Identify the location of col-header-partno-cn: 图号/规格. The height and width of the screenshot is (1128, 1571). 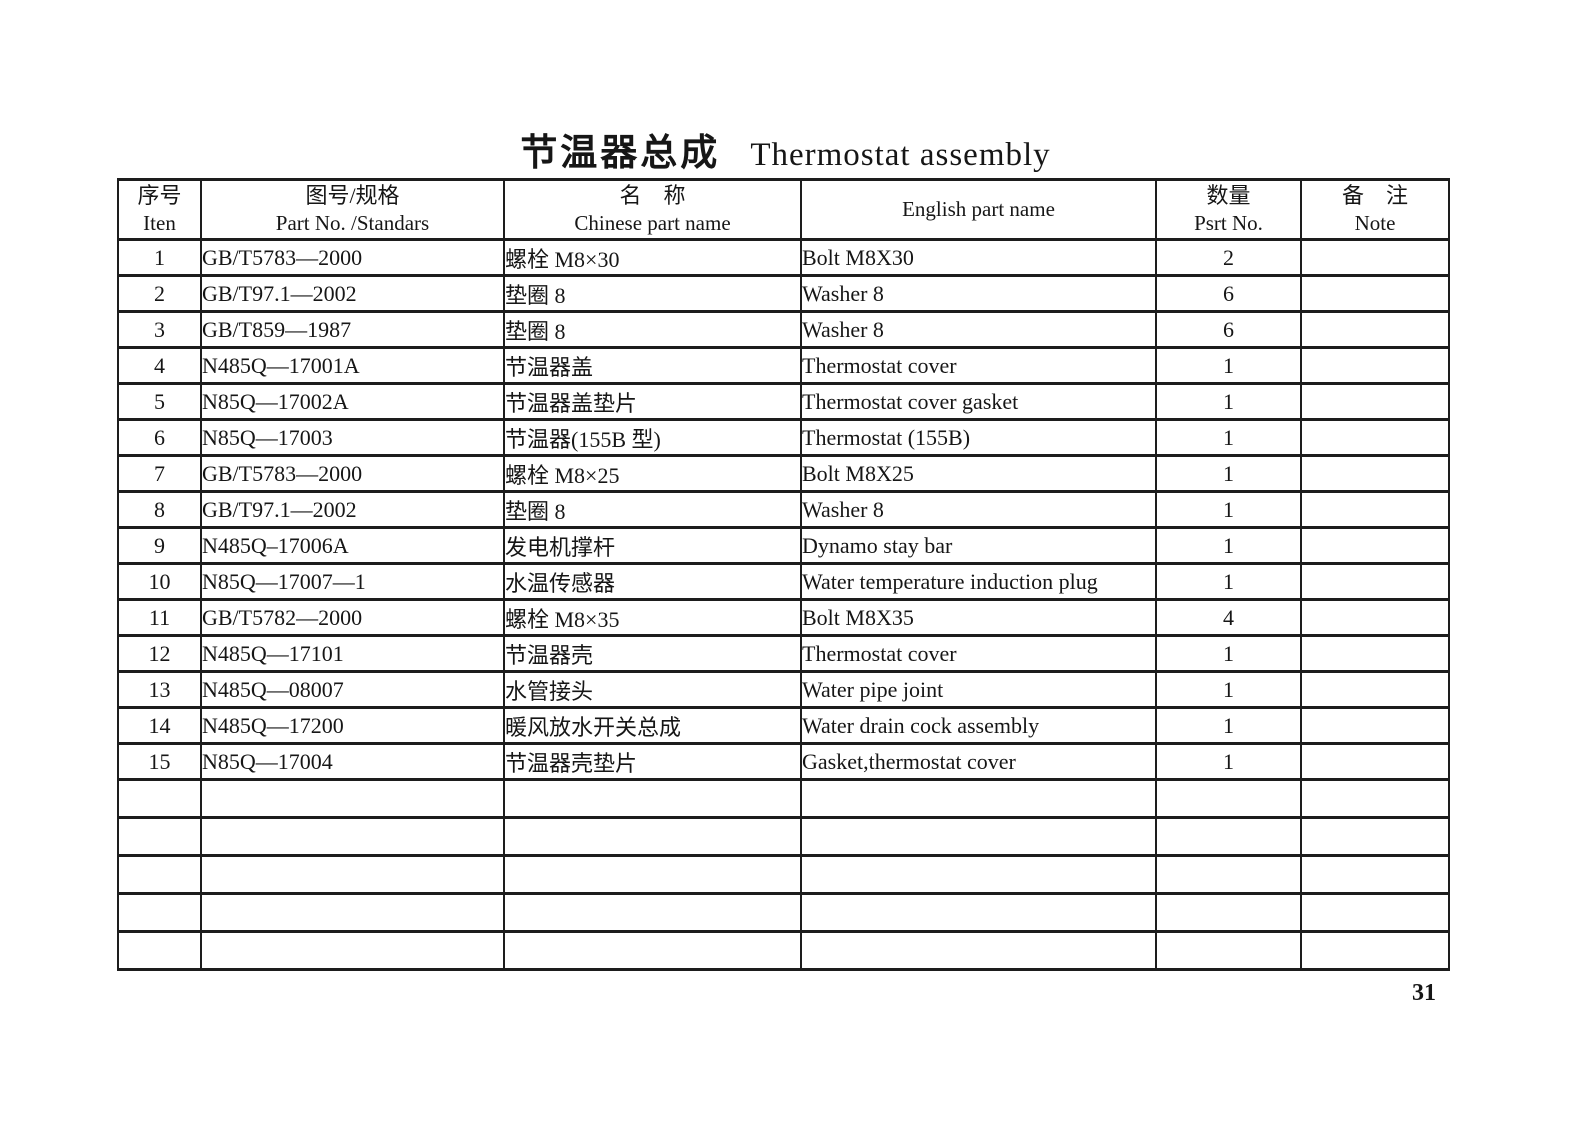
(352, 195).